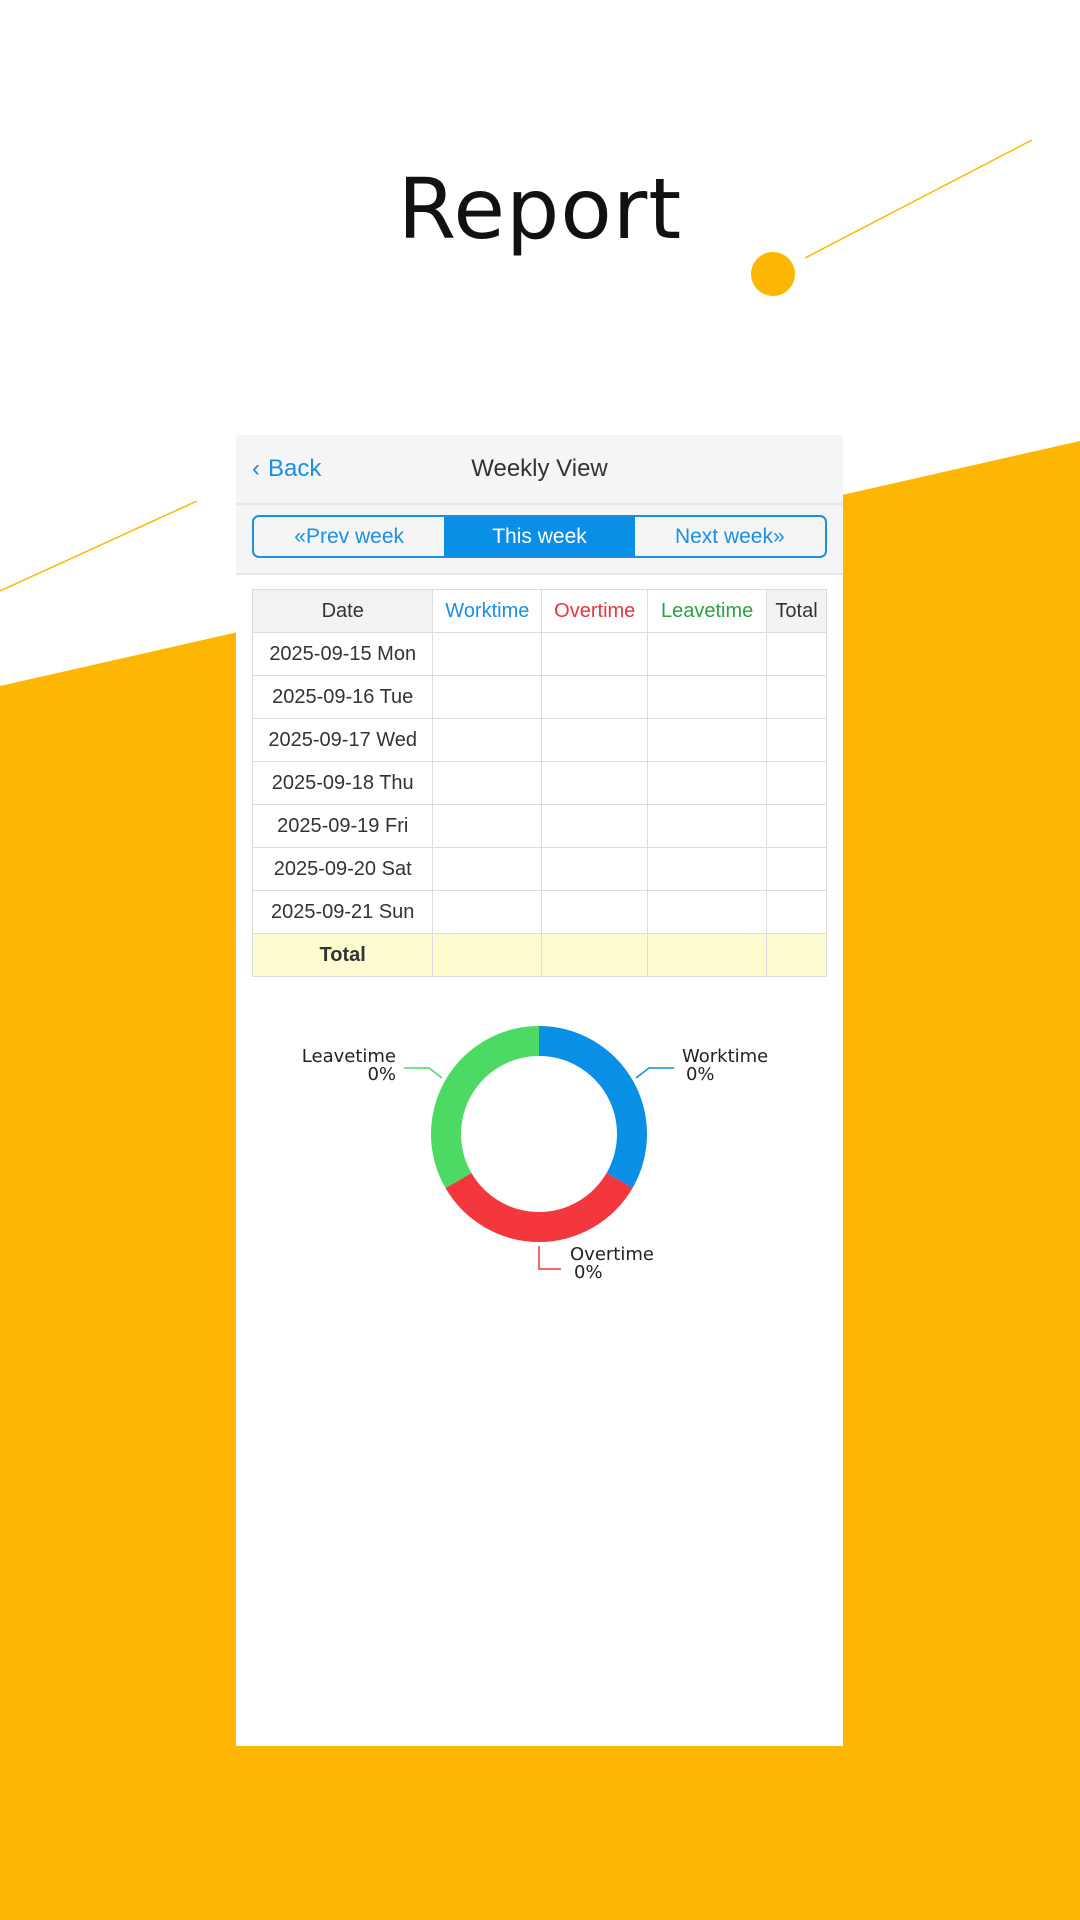  I want to click on label-leader-leavetime, so click(423, 1073).